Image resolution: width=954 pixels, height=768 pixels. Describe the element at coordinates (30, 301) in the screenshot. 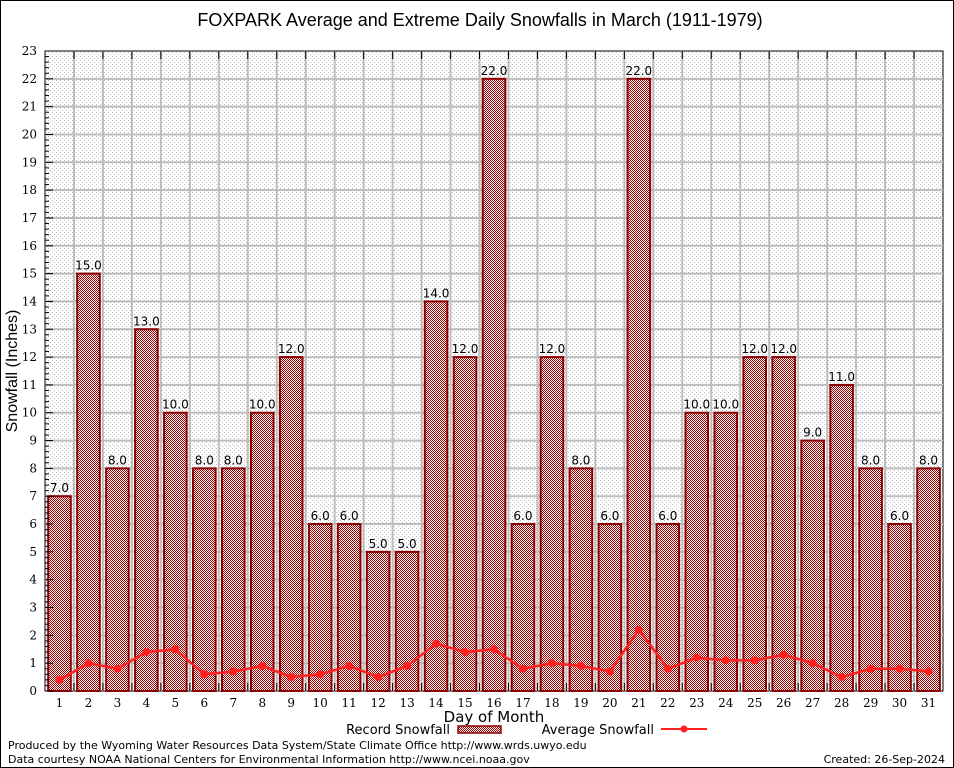

I see `y-tick-label: 14` at that location.